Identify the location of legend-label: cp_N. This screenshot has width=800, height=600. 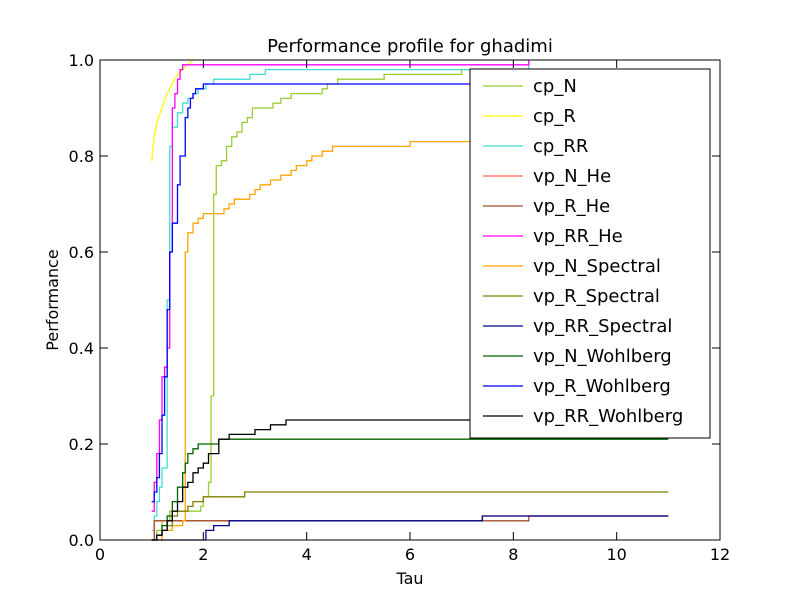
(555, 86).